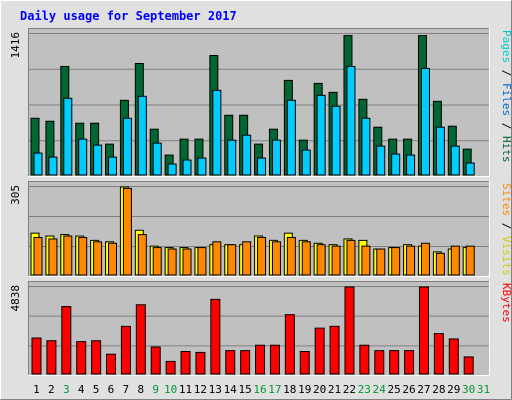  Describe the element at coordinates (15, 45) in the screenshot. I see `max-tick-label-hits: 1416` at that location.